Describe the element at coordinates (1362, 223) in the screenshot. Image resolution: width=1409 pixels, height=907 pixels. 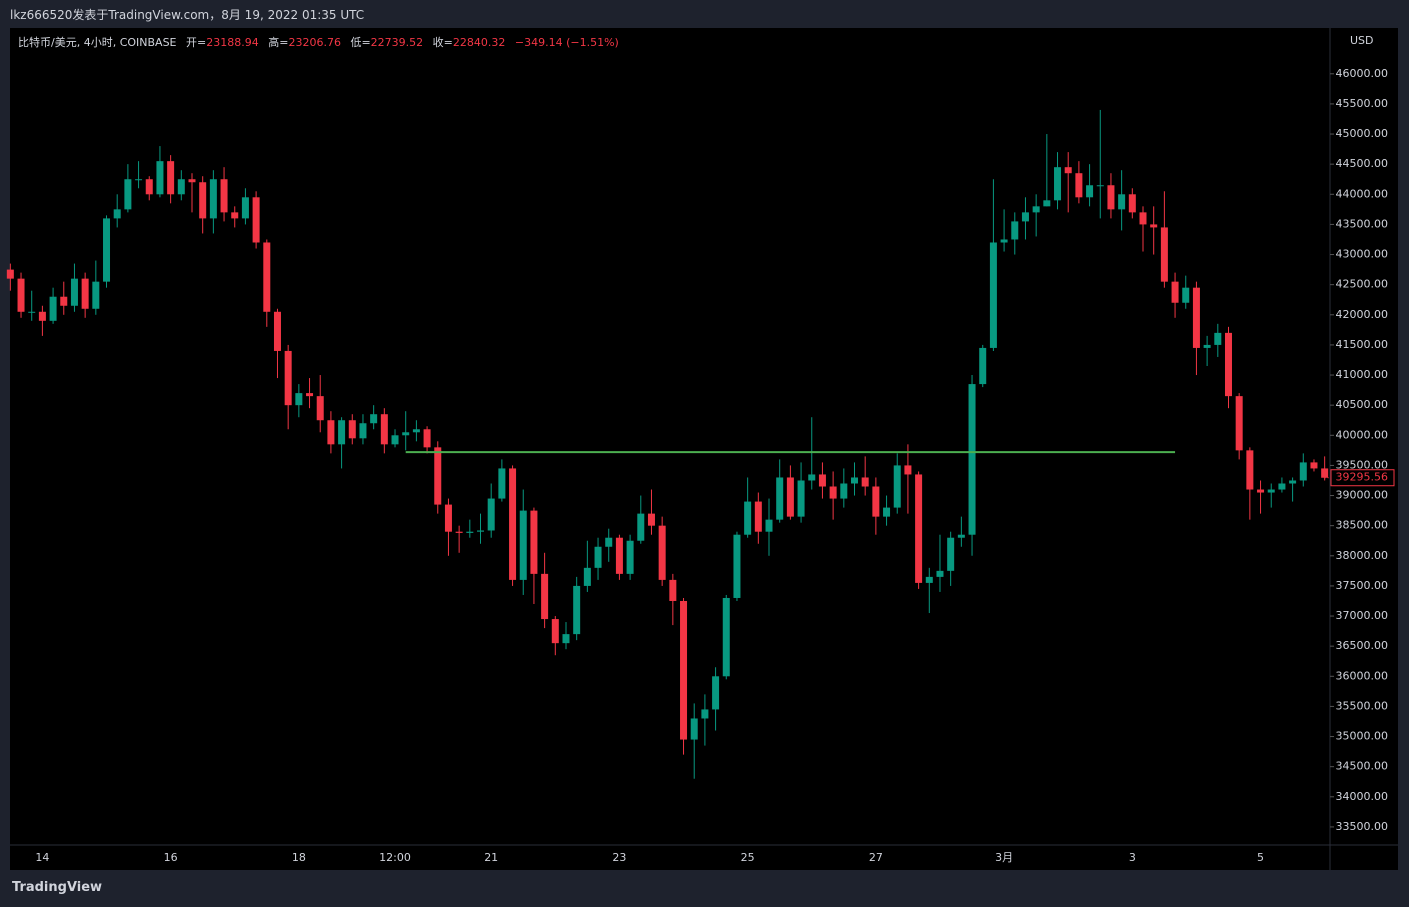
I see `y-tick-label: 43500.00` at that location.